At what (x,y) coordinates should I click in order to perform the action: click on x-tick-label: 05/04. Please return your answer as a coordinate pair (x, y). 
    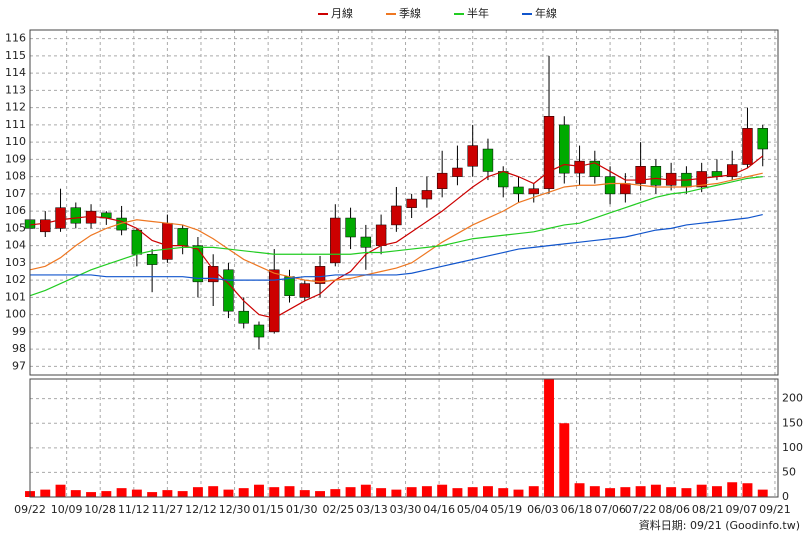
    Looking at the image, I should click on (473, 509).